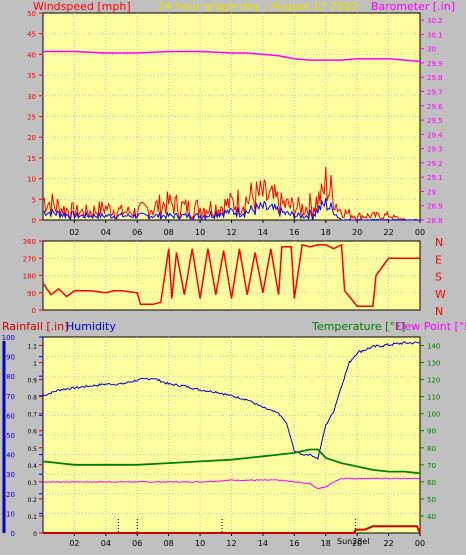 The height and width of the screenshot is (555, 466). I want to click on x-tick-label: 08, so click(169, 232).